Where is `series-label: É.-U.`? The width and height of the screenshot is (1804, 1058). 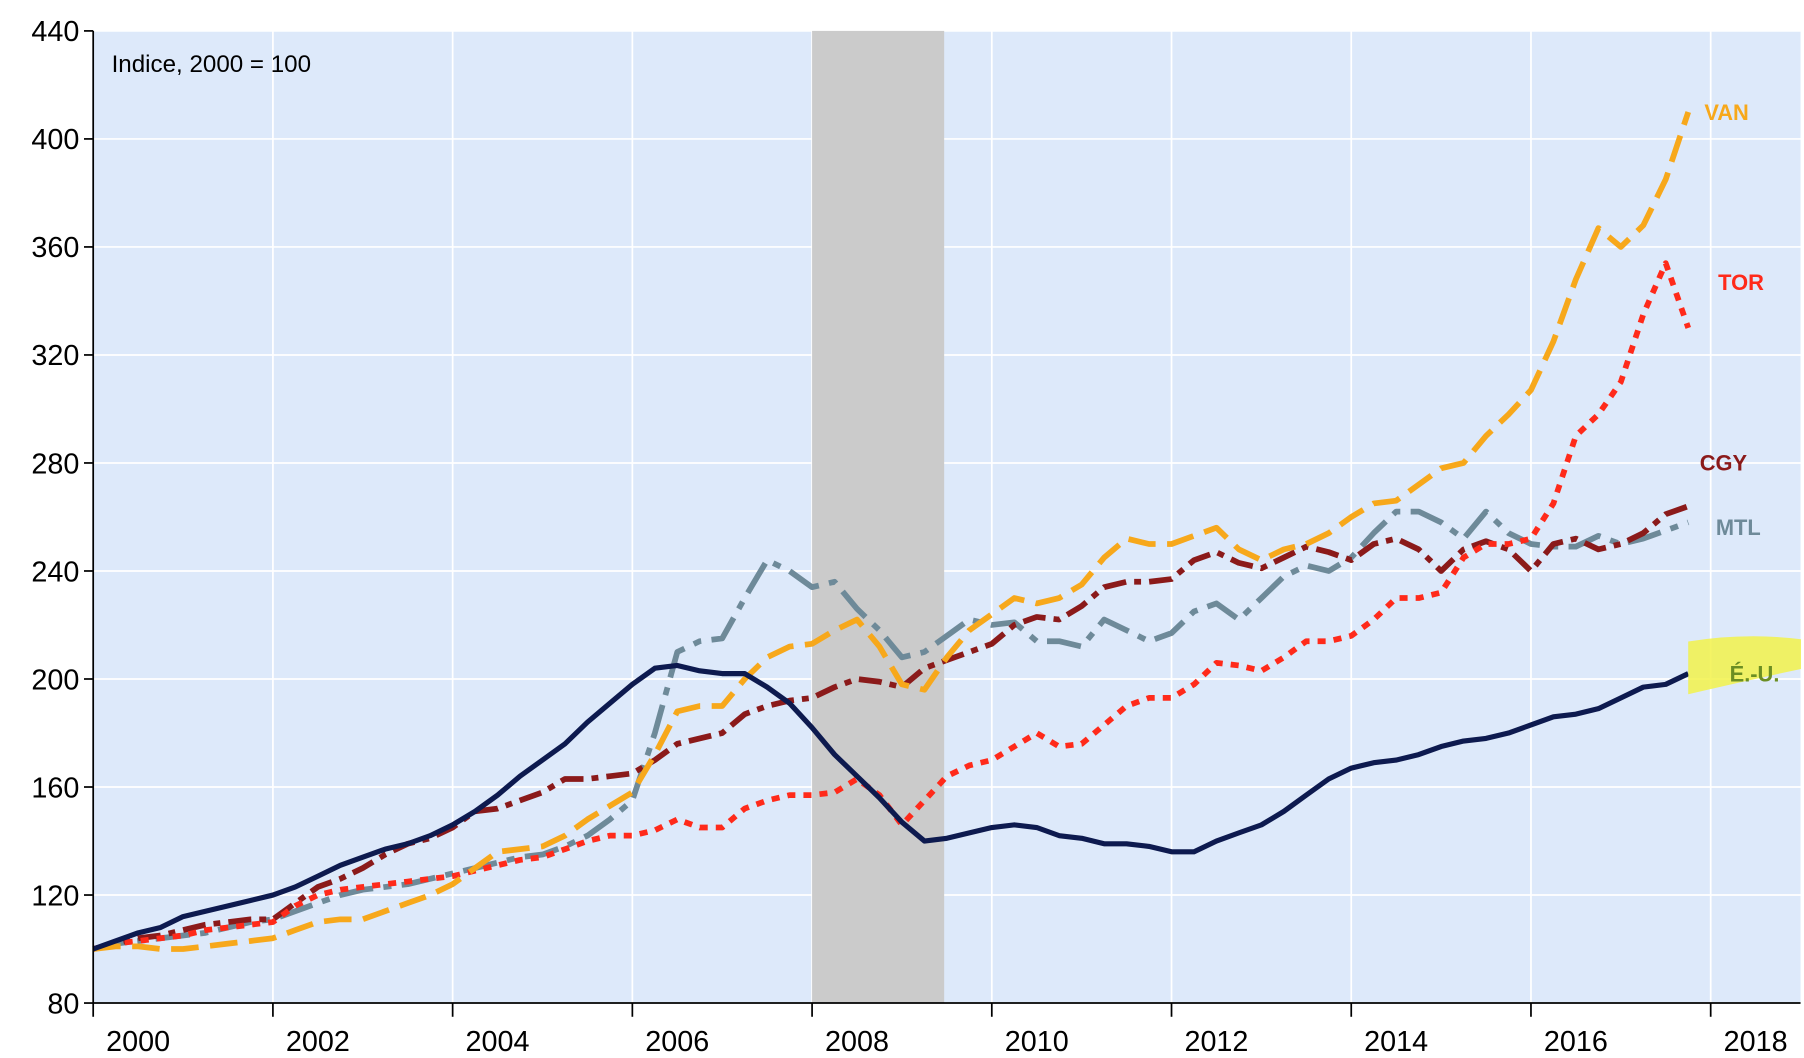
series-label: É.-U. is located at coordinates (1755, 674).